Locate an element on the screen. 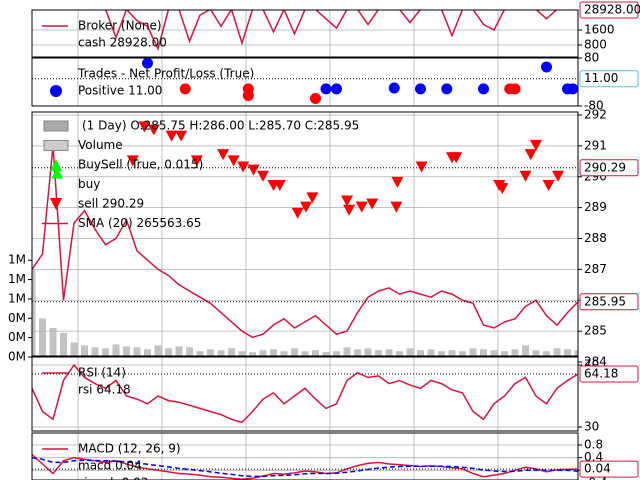 The image size is (640, 480). legend-label: SMA (20) 265563.65 is located at coordinates (139, 223).